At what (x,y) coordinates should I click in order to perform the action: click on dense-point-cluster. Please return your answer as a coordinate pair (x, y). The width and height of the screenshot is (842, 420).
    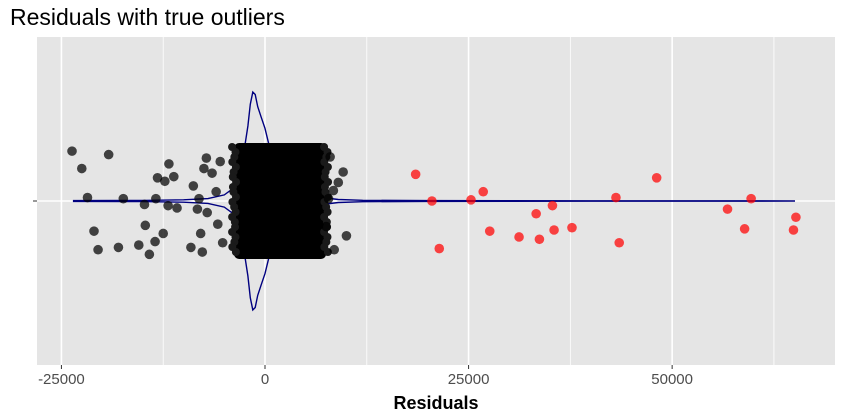
    Looking at the image, I should click on (280, 201).